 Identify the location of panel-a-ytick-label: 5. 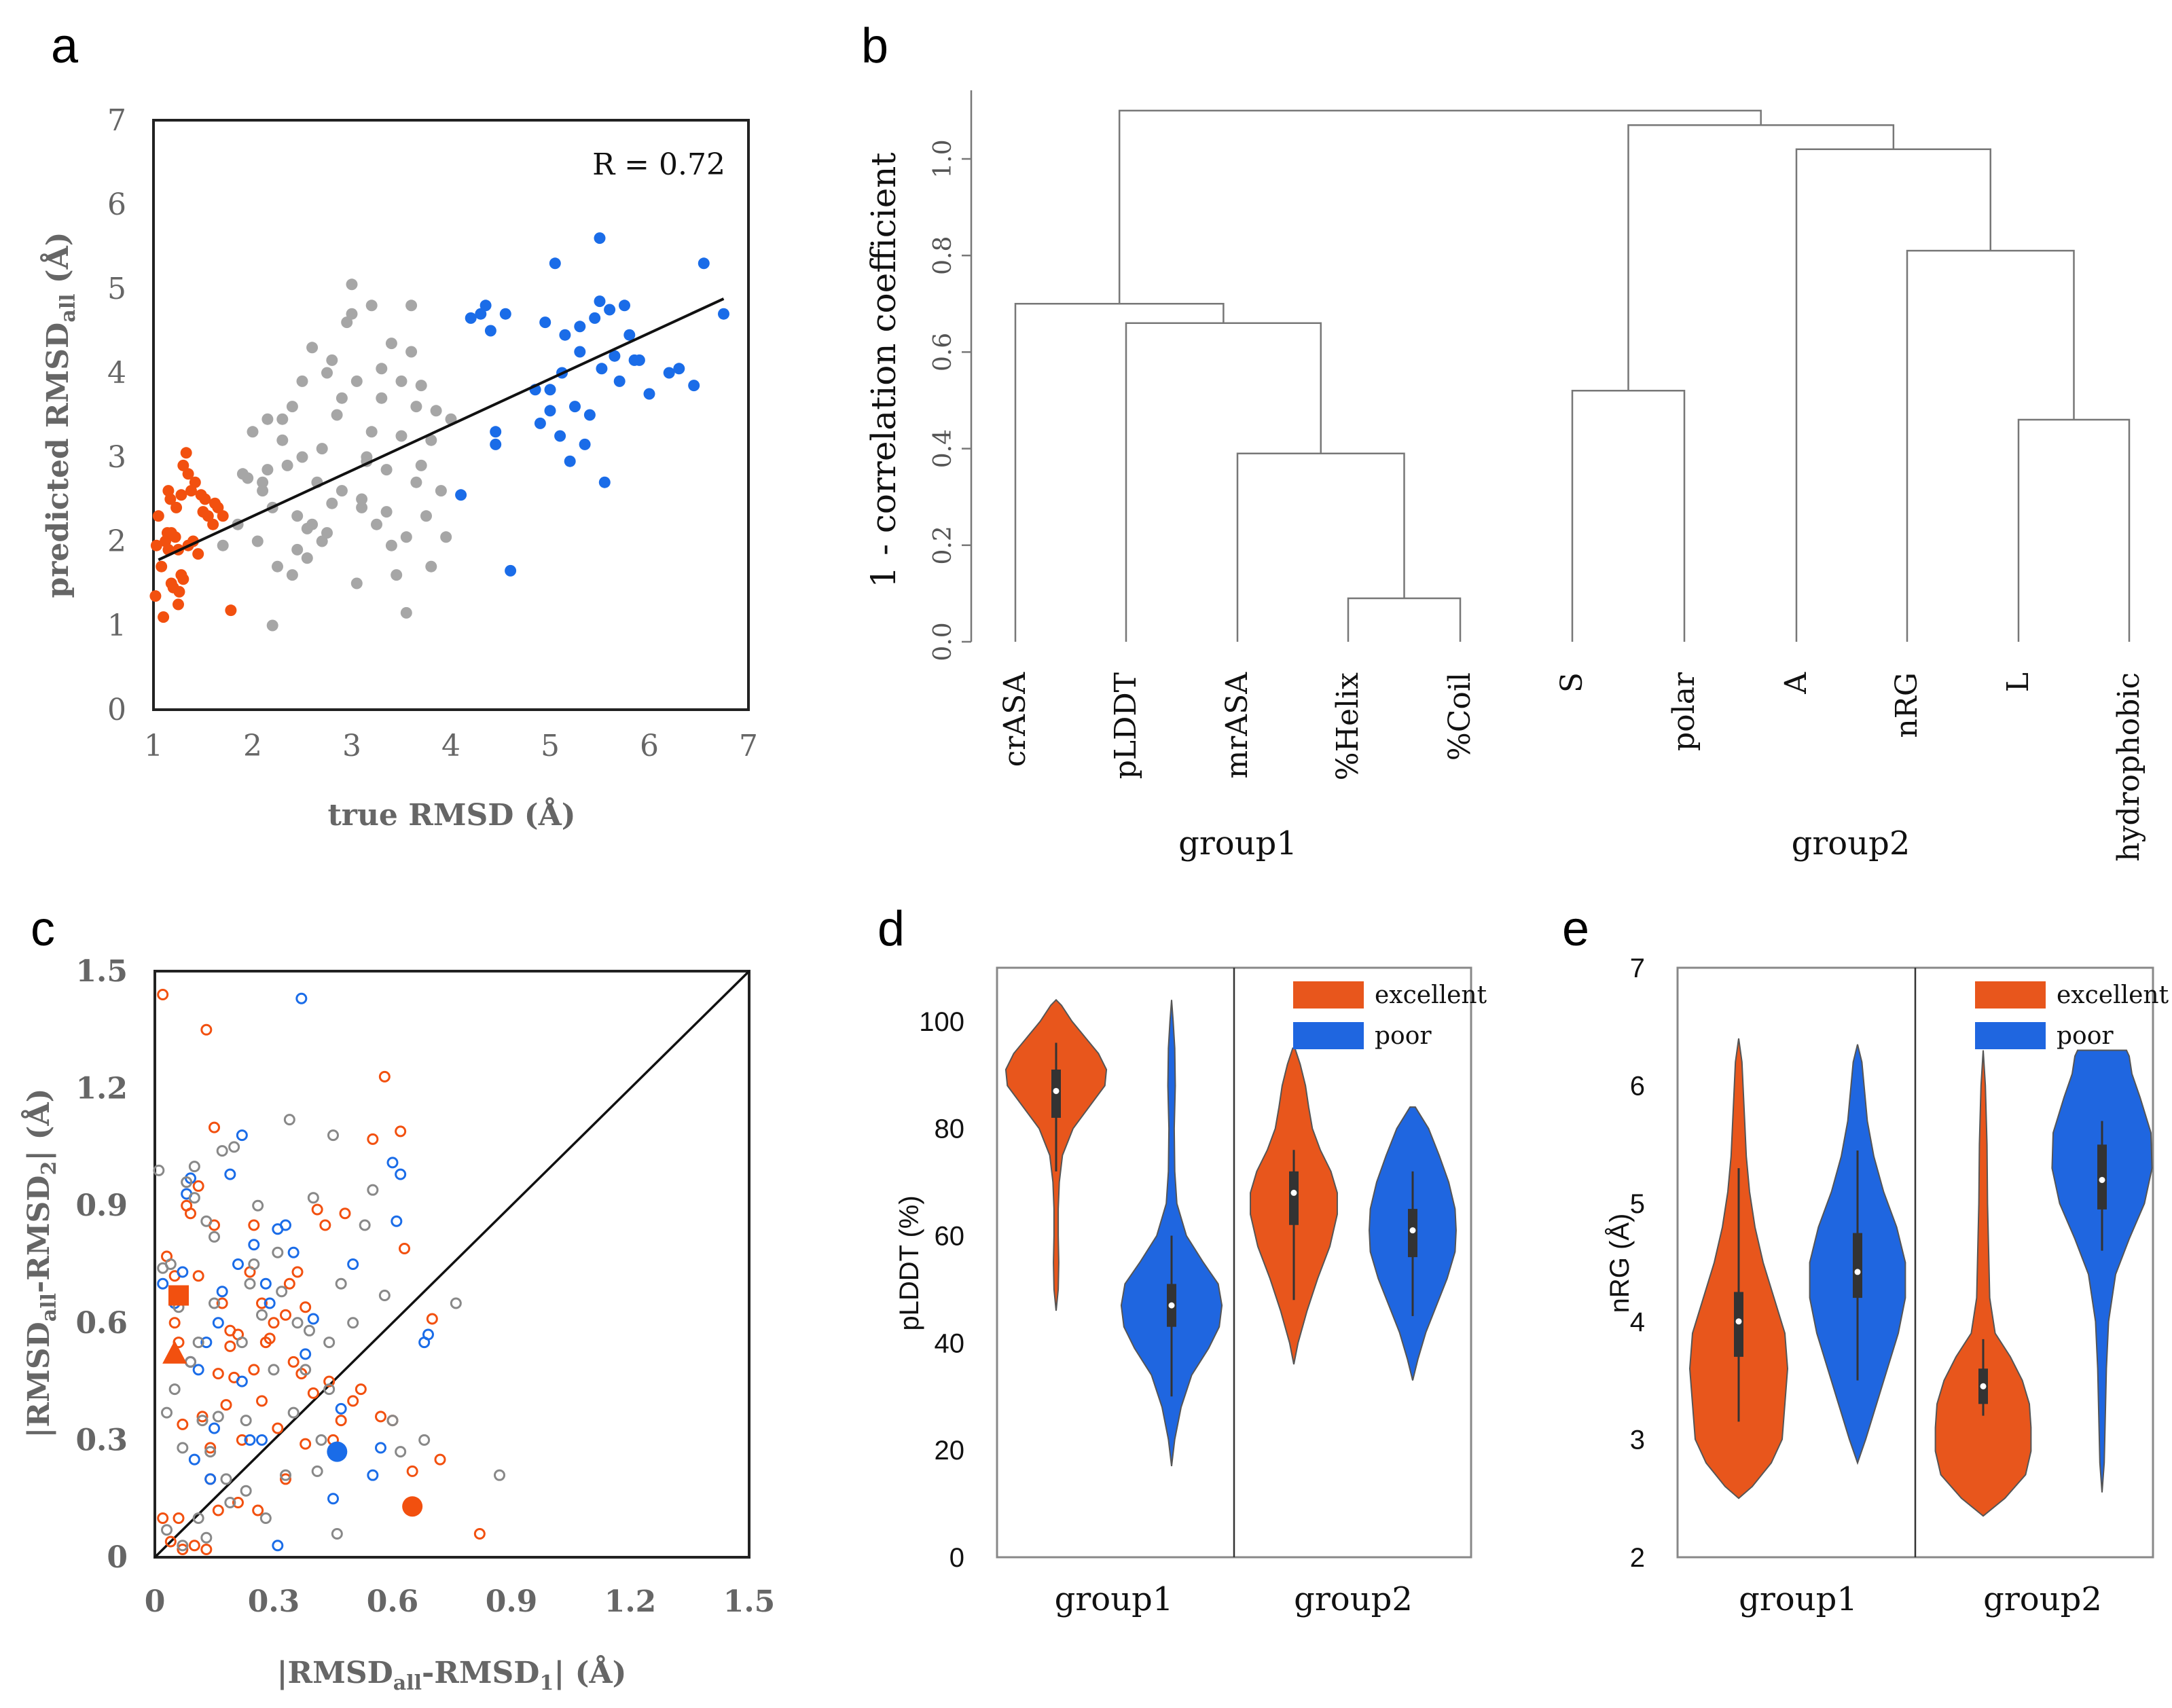
(116, 289).